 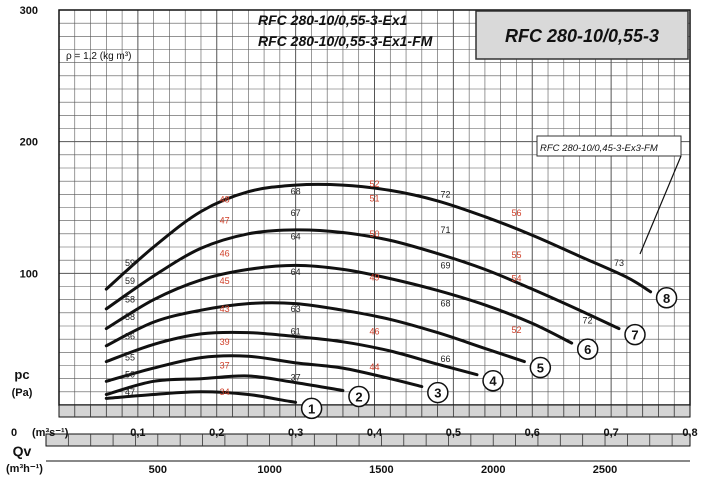 I want to click on level-marker-label-3: 3, so click(x=437, y=393).